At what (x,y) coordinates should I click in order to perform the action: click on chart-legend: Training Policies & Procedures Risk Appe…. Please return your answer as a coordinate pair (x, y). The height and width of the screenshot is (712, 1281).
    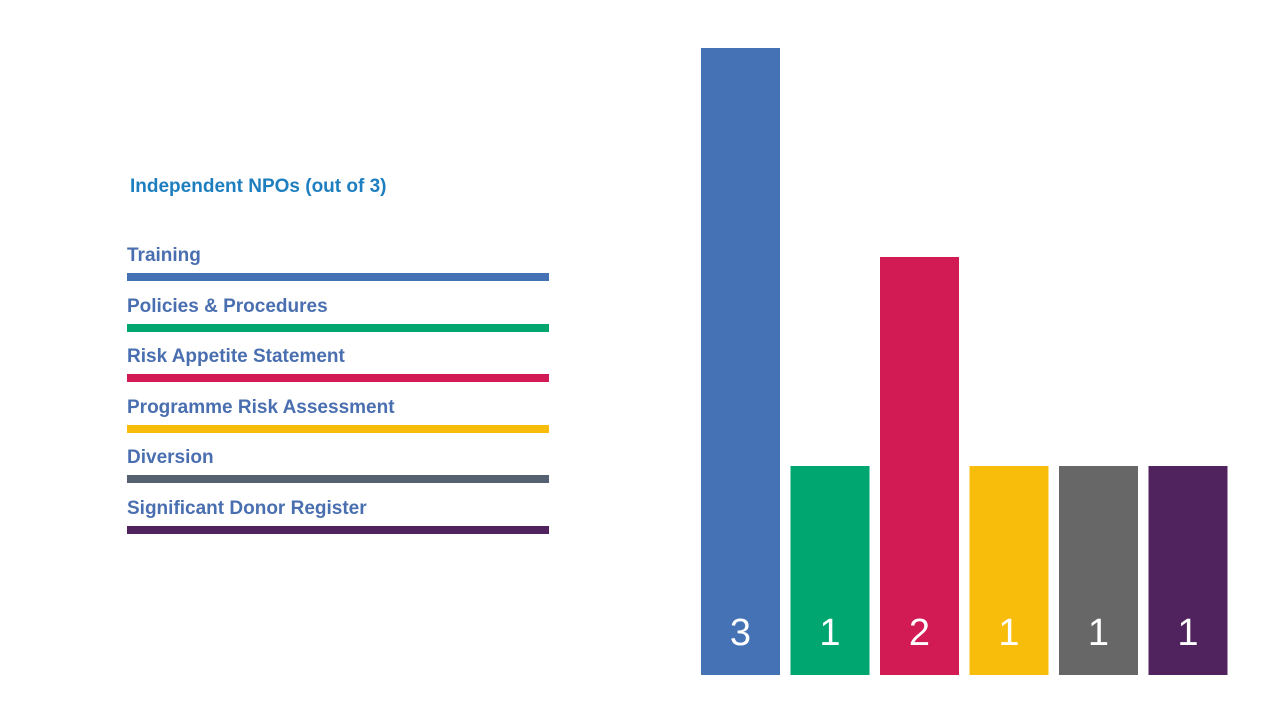
    Looking at the image, I should click on (338, 395).